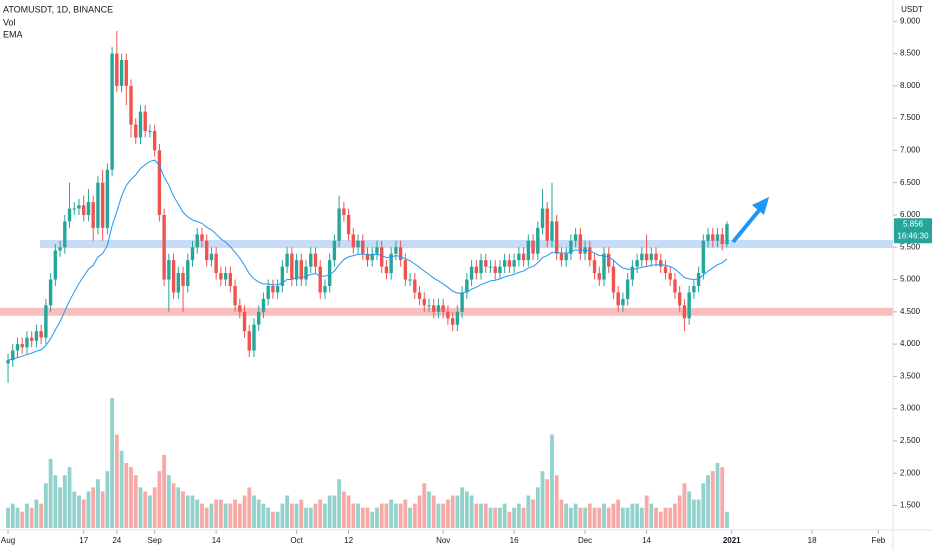 The height and width of the screenshot is (550, 932). What do you see at coordinates (910, 505) in the screenshot?
I see `y-tick-label: 1.500` at bounding box center [910, 505].